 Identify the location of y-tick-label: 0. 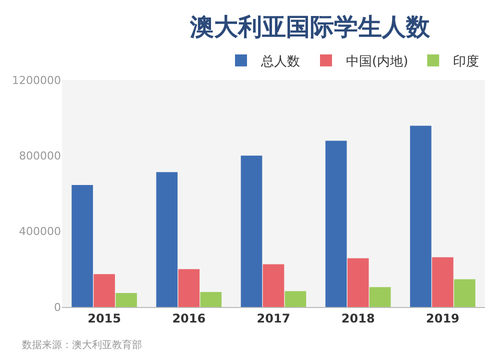
(57, 307).